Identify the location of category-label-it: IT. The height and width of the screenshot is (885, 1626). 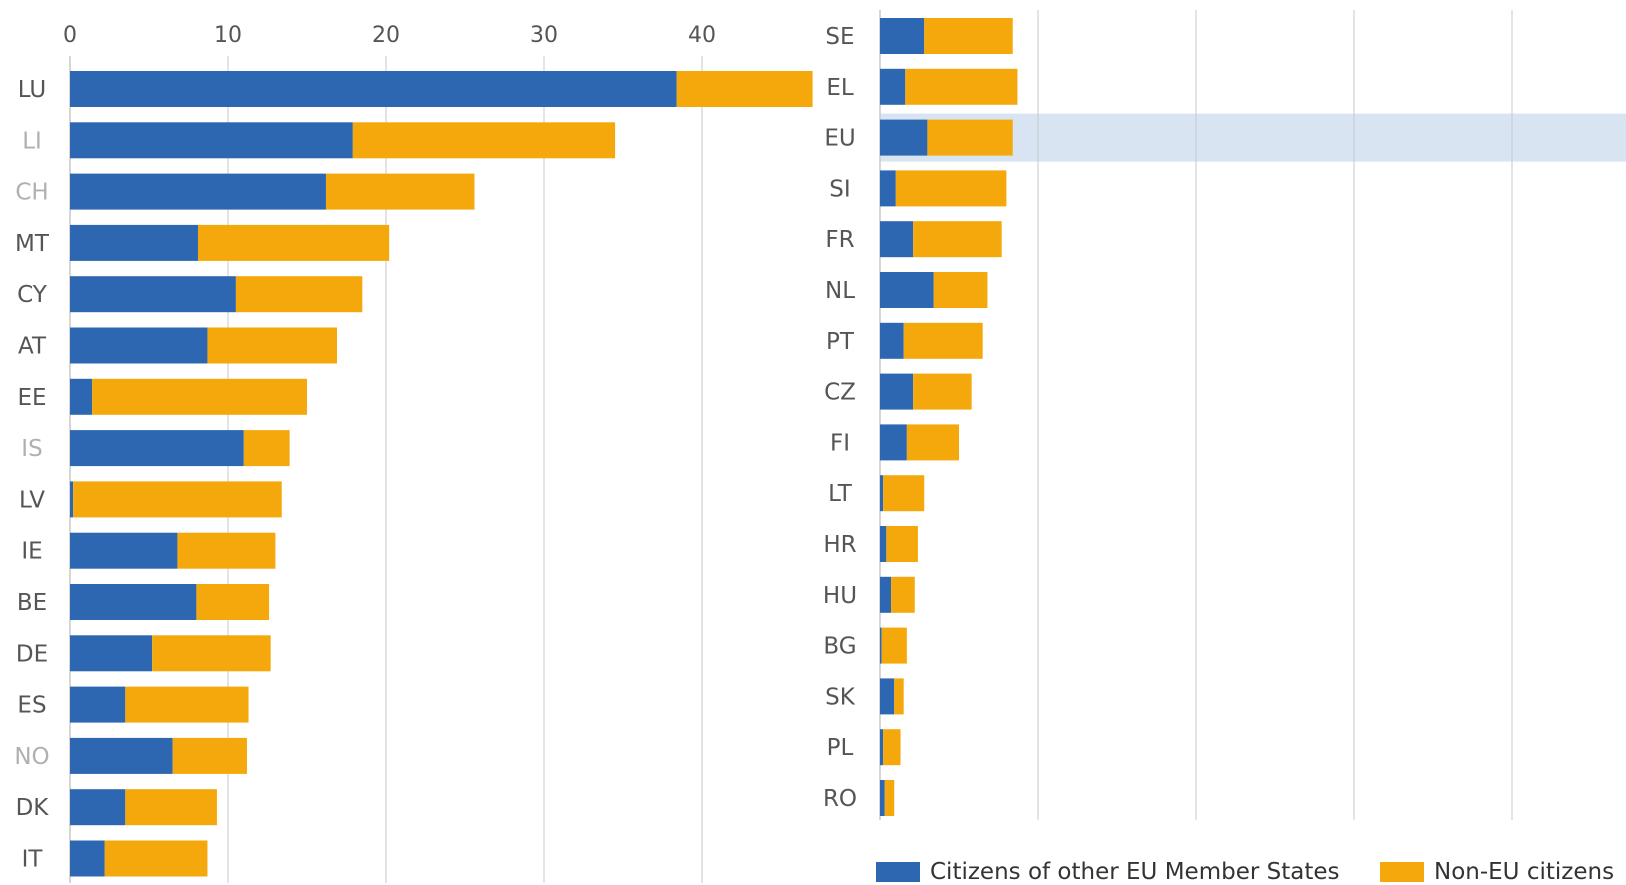
(33, 860).